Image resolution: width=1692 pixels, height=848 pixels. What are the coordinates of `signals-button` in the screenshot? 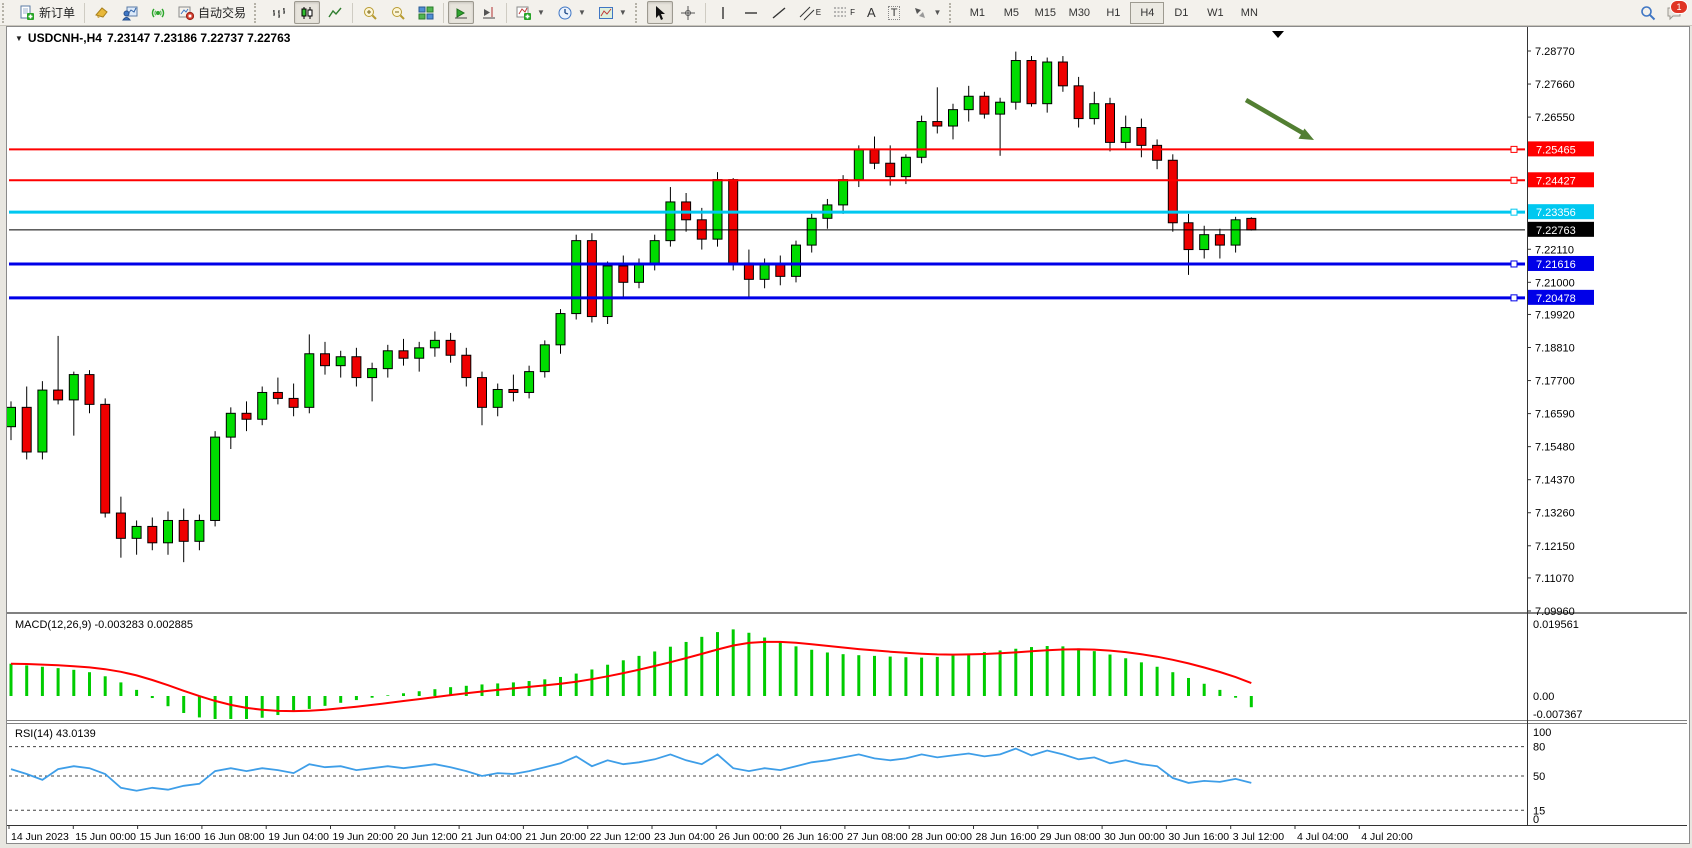 It's located at (158, 12).